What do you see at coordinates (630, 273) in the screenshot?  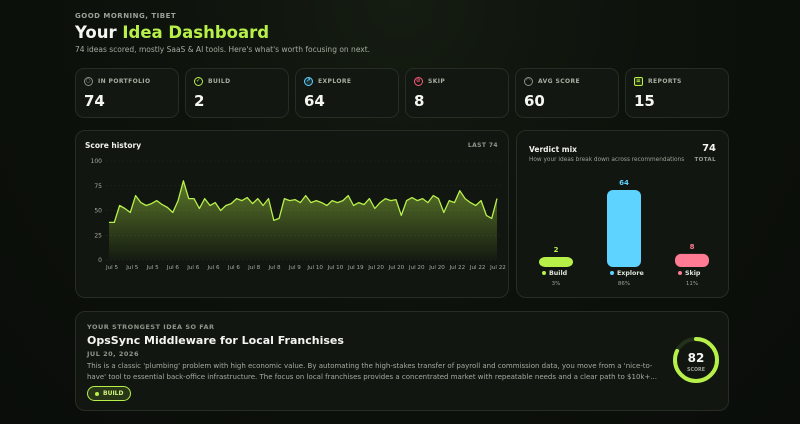 I see `category-label: Explore` at bounding box center [630, 273].